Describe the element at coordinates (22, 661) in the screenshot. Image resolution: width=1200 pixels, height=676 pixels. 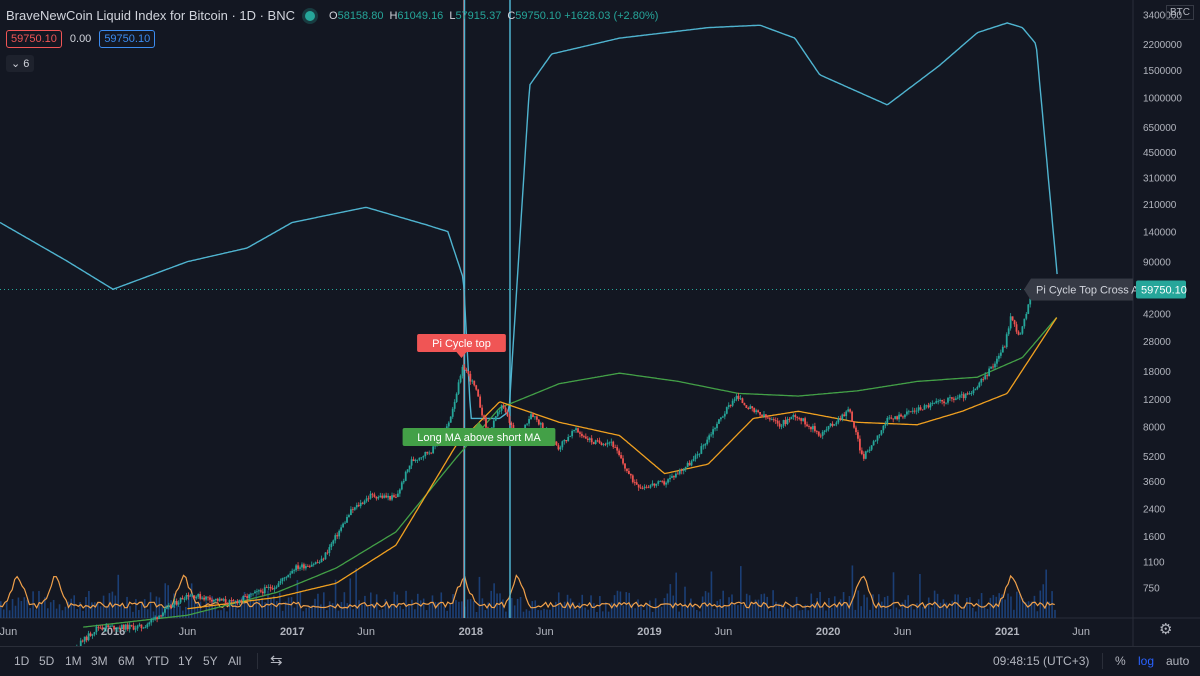
I see `timeframe-1d: 1D` at that location.